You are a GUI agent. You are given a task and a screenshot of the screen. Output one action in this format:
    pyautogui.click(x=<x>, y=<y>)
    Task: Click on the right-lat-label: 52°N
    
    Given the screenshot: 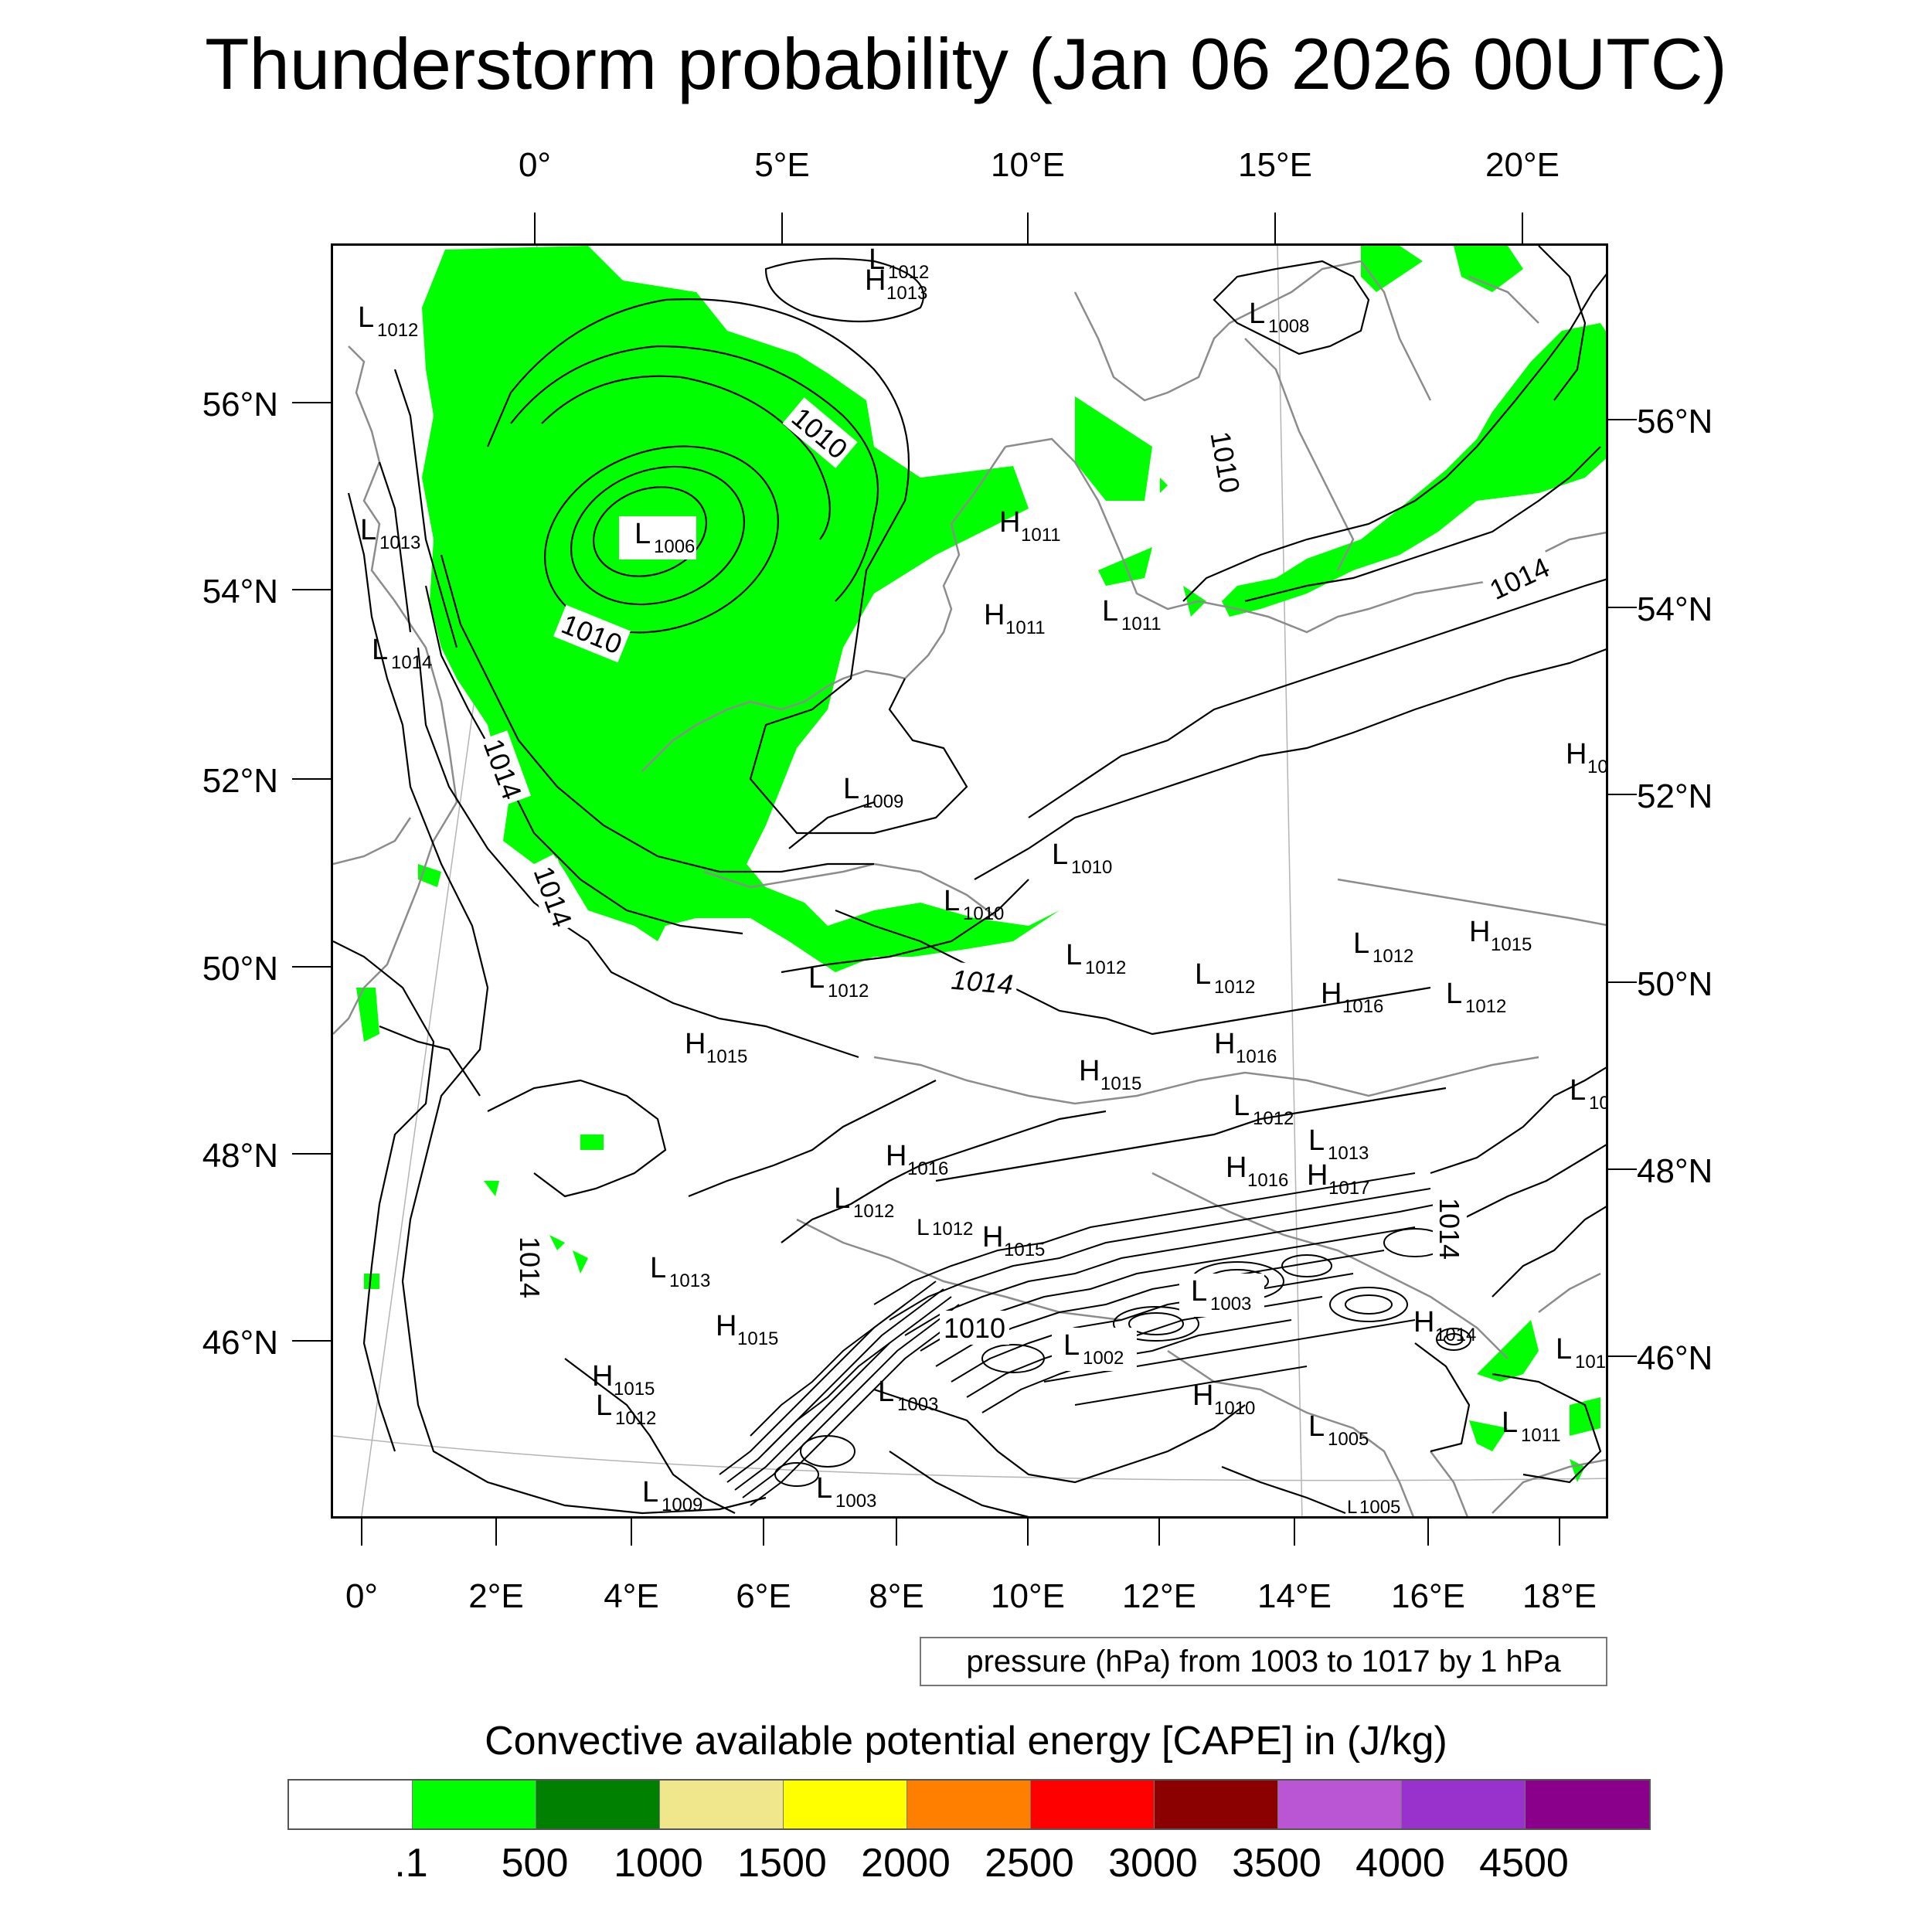 What is the action you would take?
    pyautogui.click(x=1675, y=796)
    